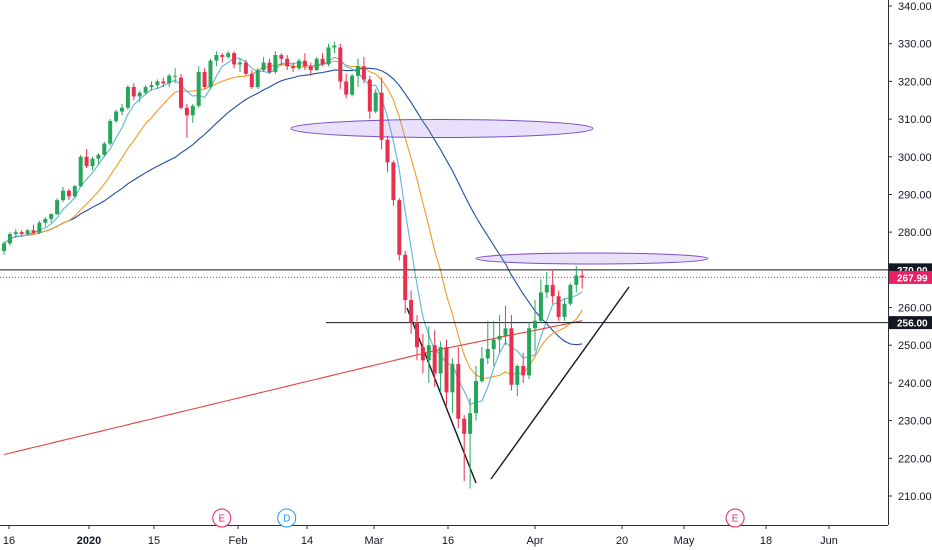  What do you see at coordinates (915, 45) in the screenshot?
I see `y-tick-label: 330.00` at bounding box center [915, 45].